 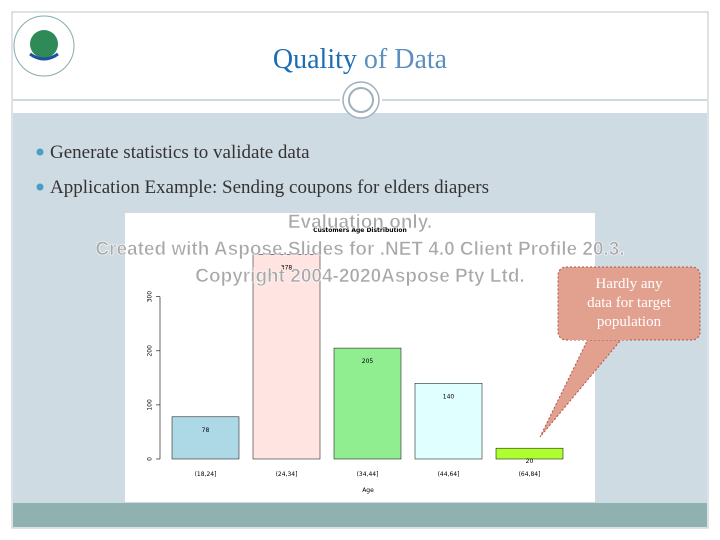 I want to click on x-axis-label: Age, so click(x=368, y=490).